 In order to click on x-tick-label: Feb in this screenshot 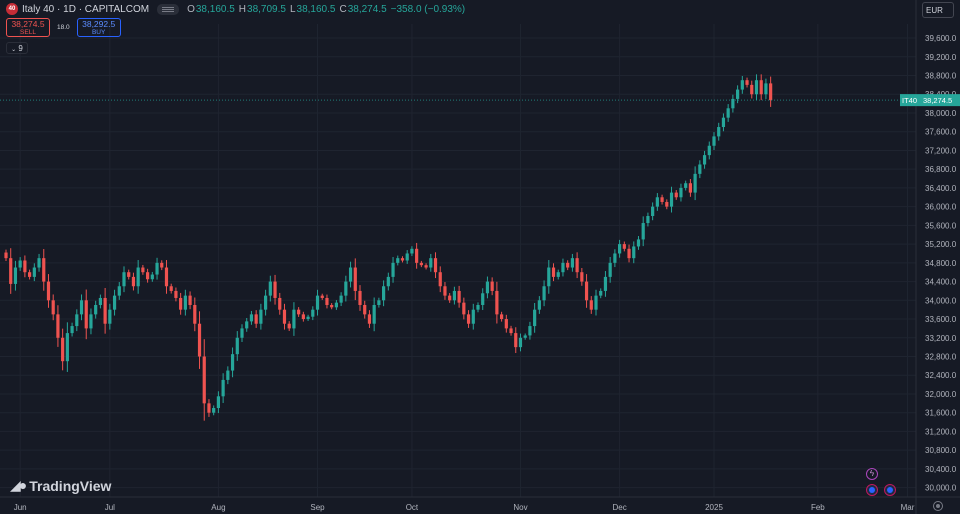, I will do `click(818, 507)`.